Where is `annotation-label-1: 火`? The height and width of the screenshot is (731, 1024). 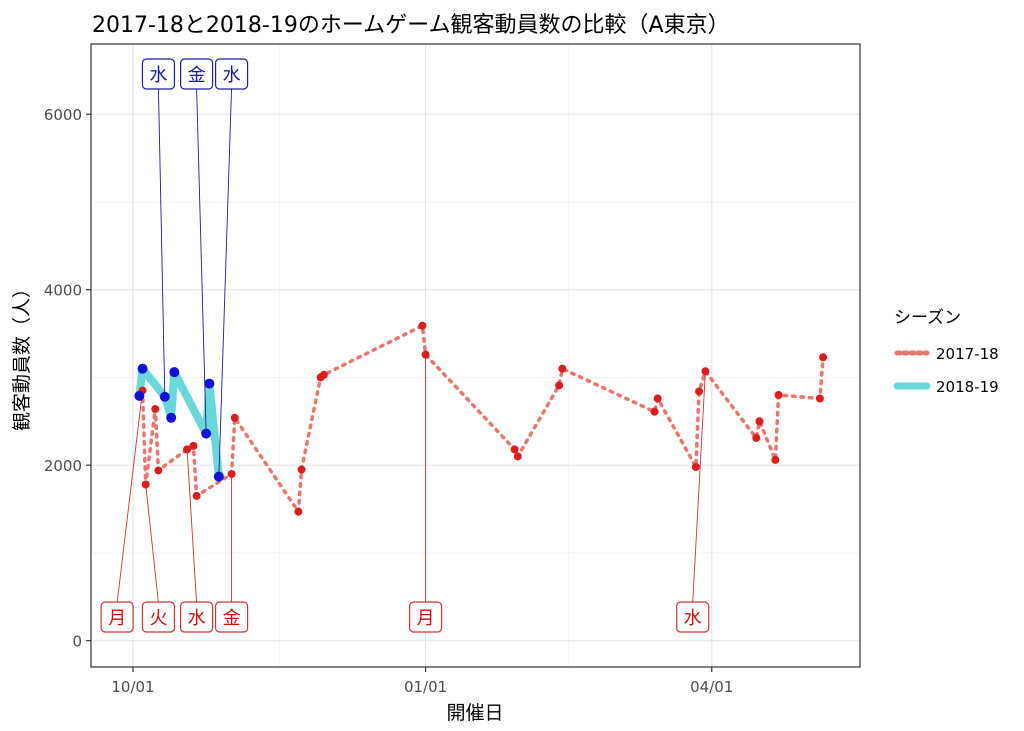
annotation-label-1: 火 is located at coordinates (158, 617).